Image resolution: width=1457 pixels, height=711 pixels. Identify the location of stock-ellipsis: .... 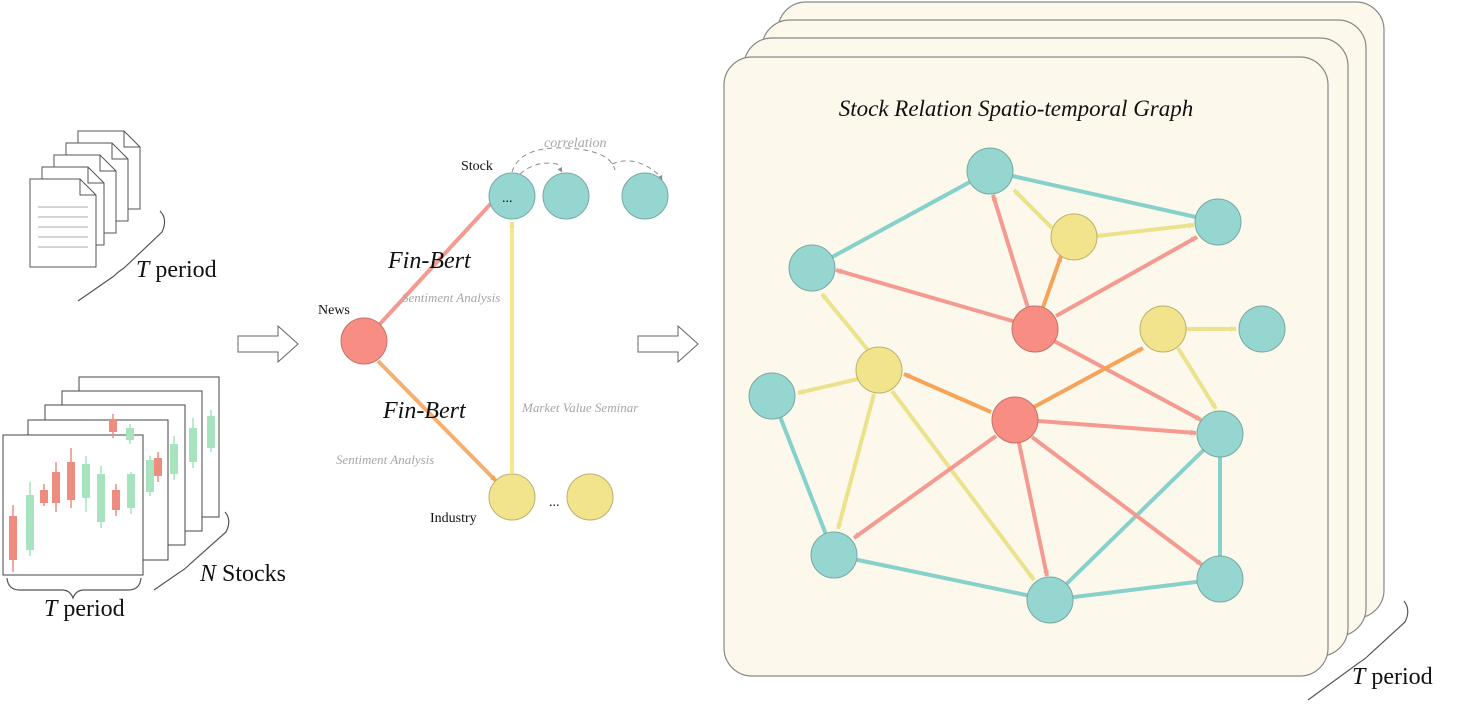
(507, 198).